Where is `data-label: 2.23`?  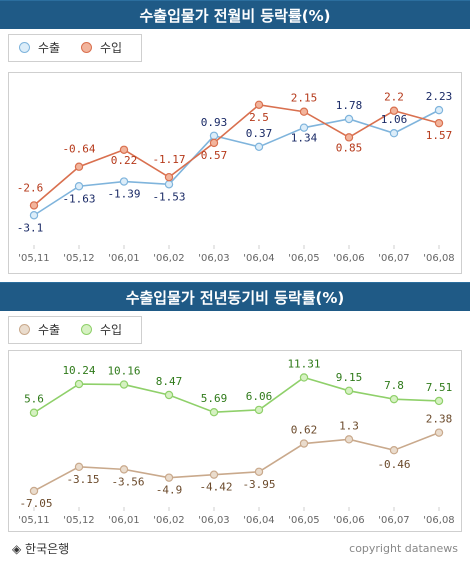
data-label: 2.23 is located at coordinates (439, 96).